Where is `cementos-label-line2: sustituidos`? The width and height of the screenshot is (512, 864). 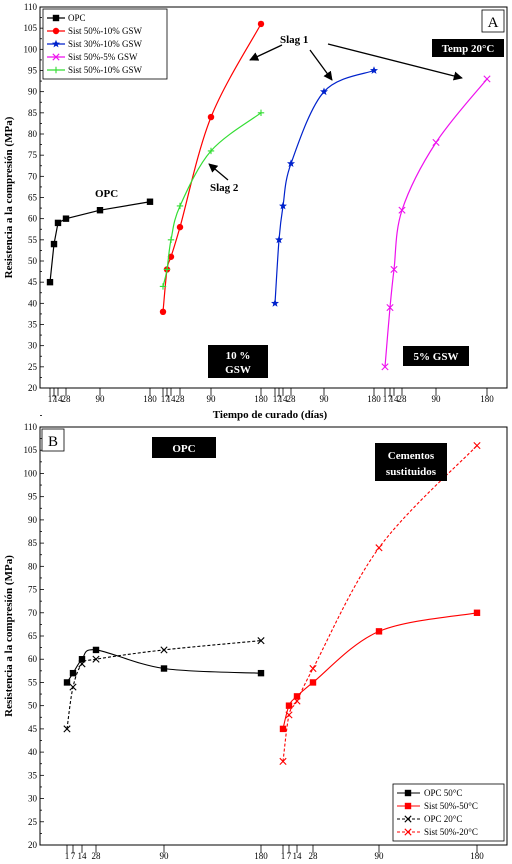 cementos-label-line2: sustituidos is located at coordinates (411, 472).